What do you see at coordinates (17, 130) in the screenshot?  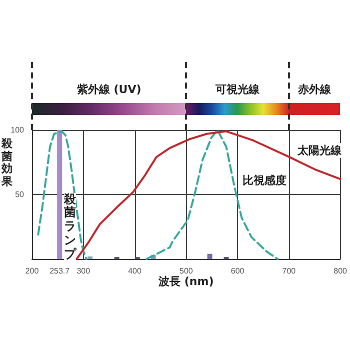 I see `y-tick-label: 100` at bounding box center [17, 130].